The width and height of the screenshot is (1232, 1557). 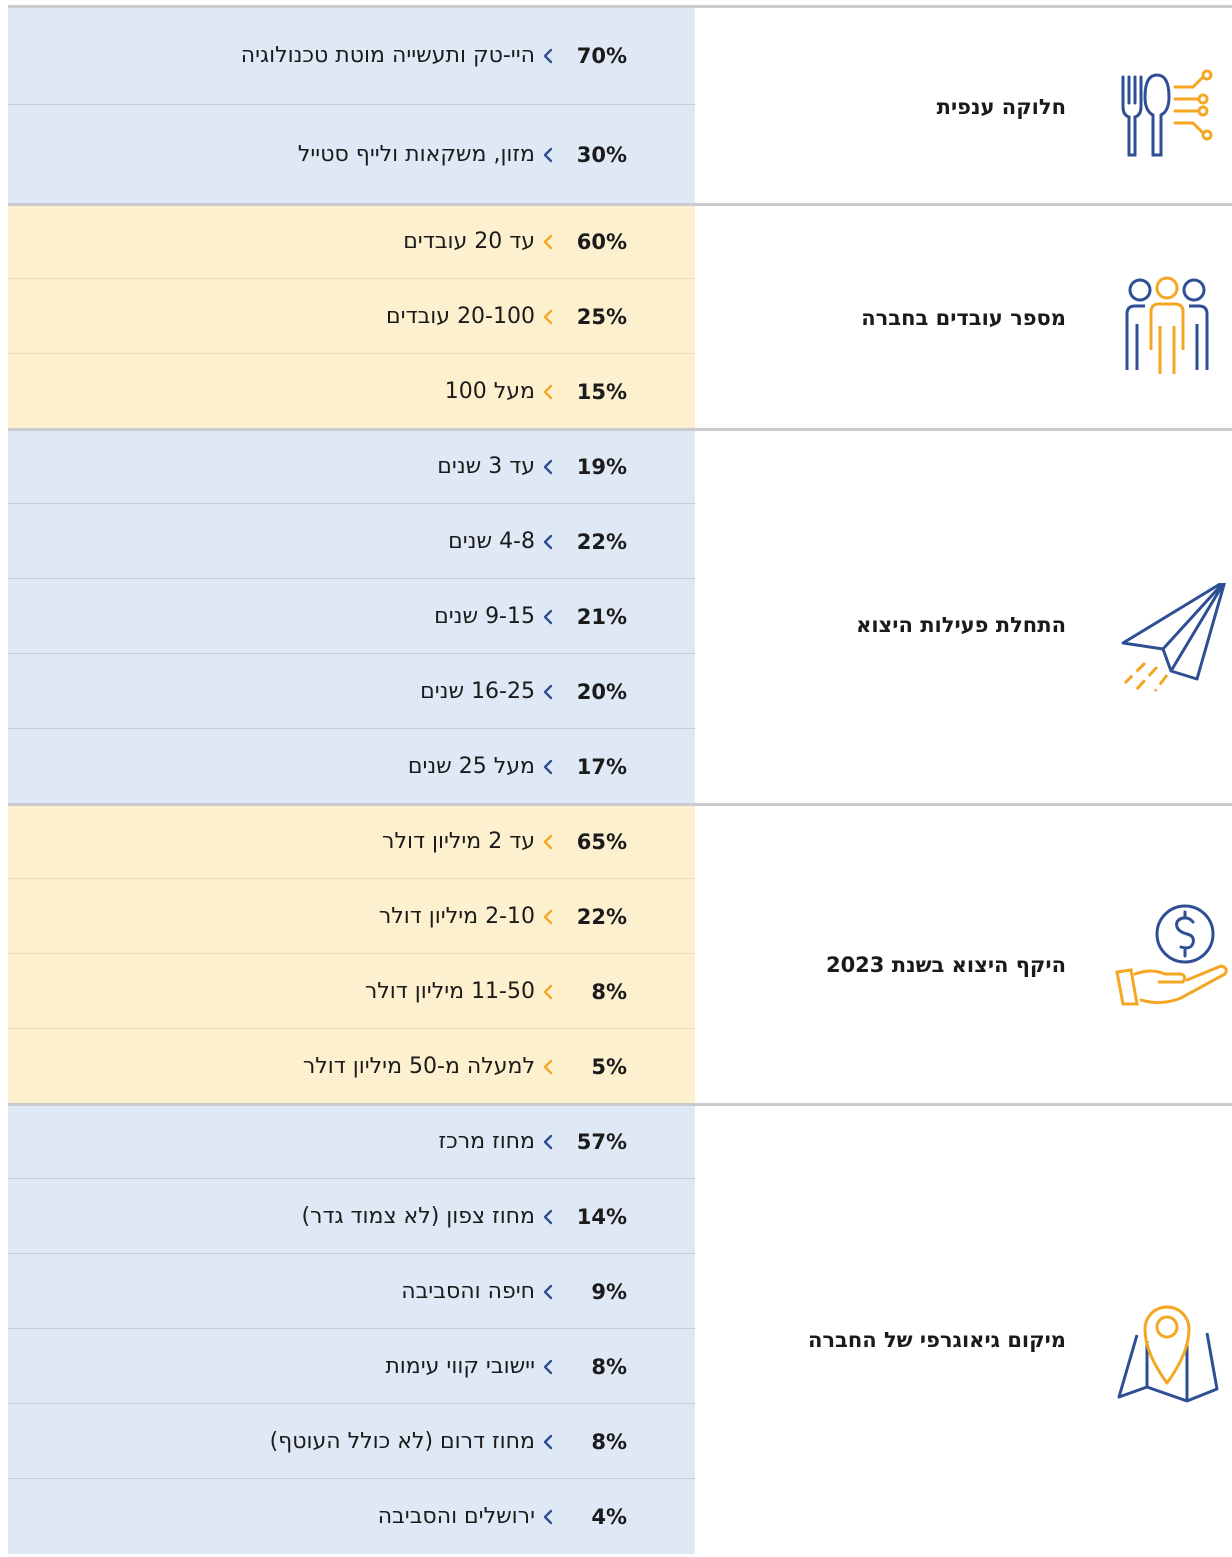 I want to click on percent: 60%, so click(x=601, y=241).